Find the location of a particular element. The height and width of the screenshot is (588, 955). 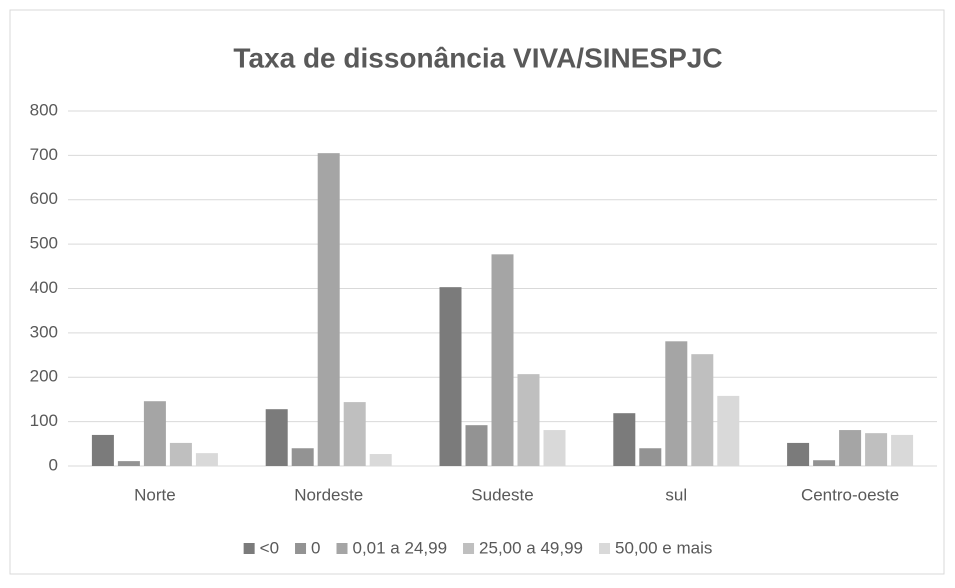

x-tick-label: Centro-oeste is located at coordinates (850, 494).